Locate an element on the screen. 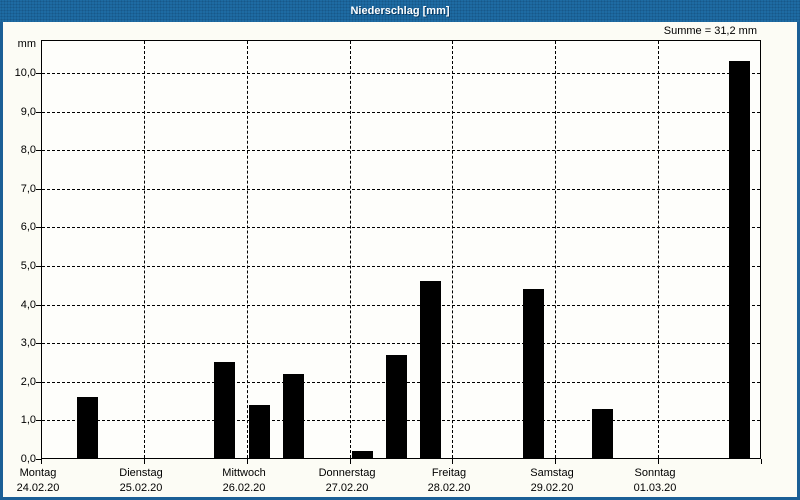  y-tick-label: 6,0 is located at coordinates (28, 227).